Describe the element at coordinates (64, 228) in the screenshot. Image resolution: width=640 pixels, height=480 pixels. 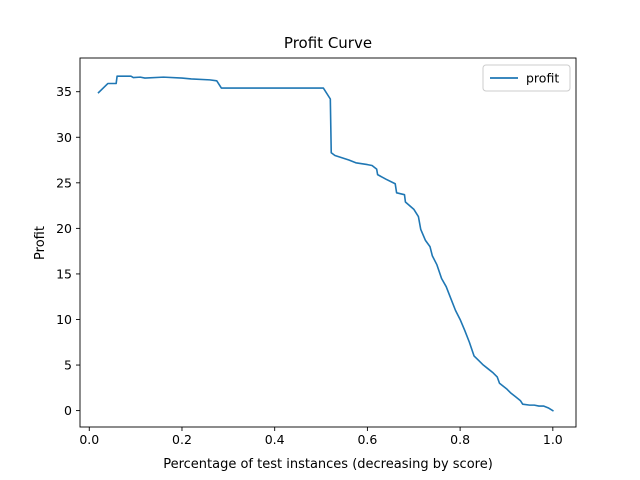
I see `y-tick-label: 20` at that location.